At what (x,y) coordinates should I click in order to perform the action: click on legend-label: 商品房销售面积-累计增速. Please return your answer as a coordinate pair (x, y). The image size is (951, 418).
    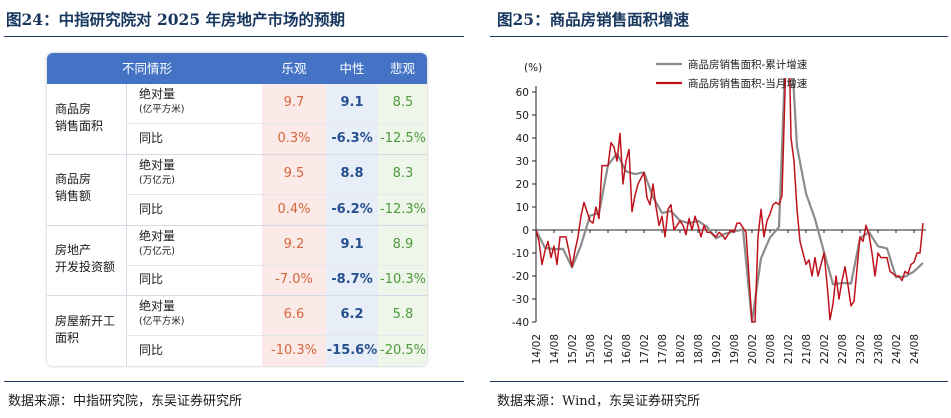
    Looking at the image, I should click on (748, 64).